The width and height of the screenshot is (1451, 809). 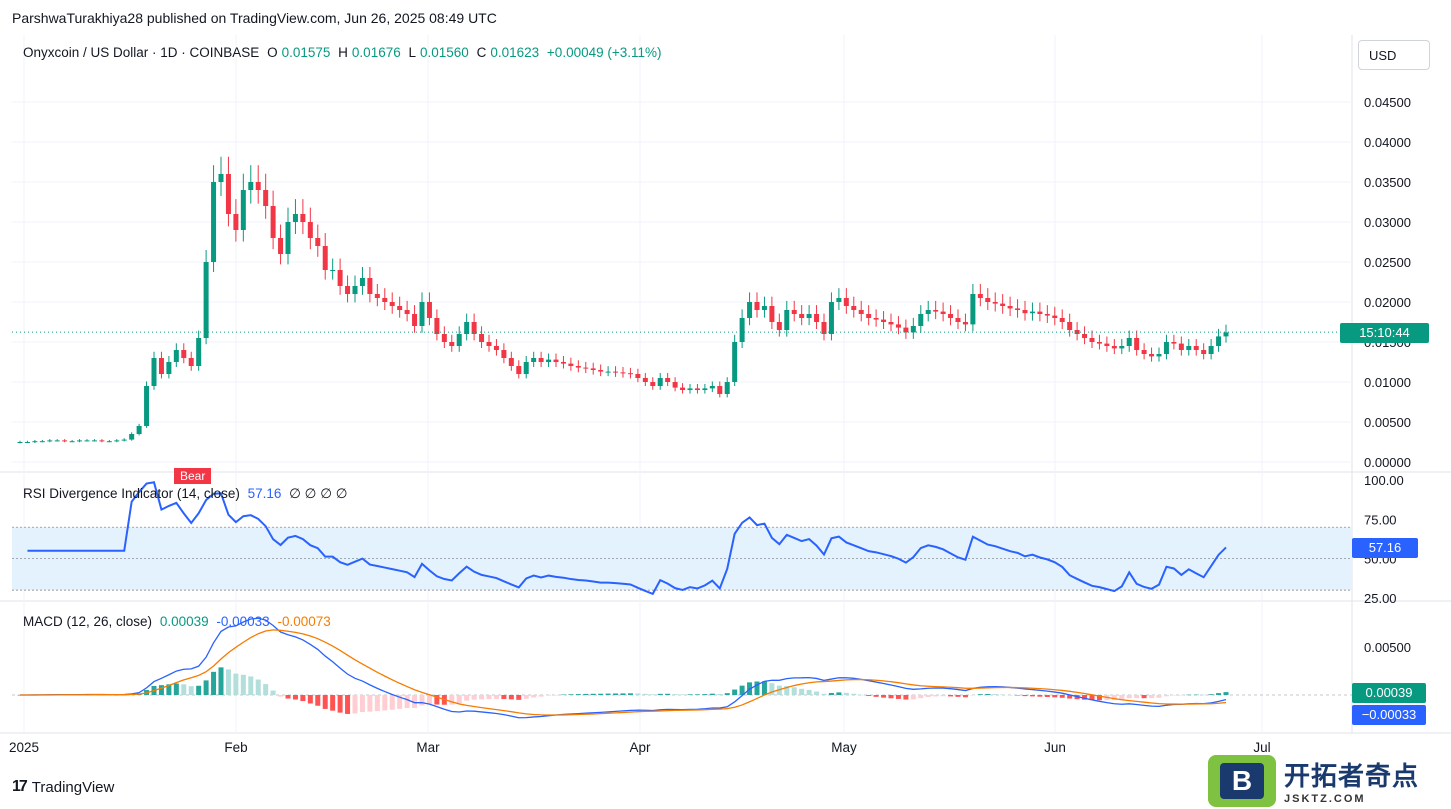 I want to click on low-label: L, so click(x=412, y=52).